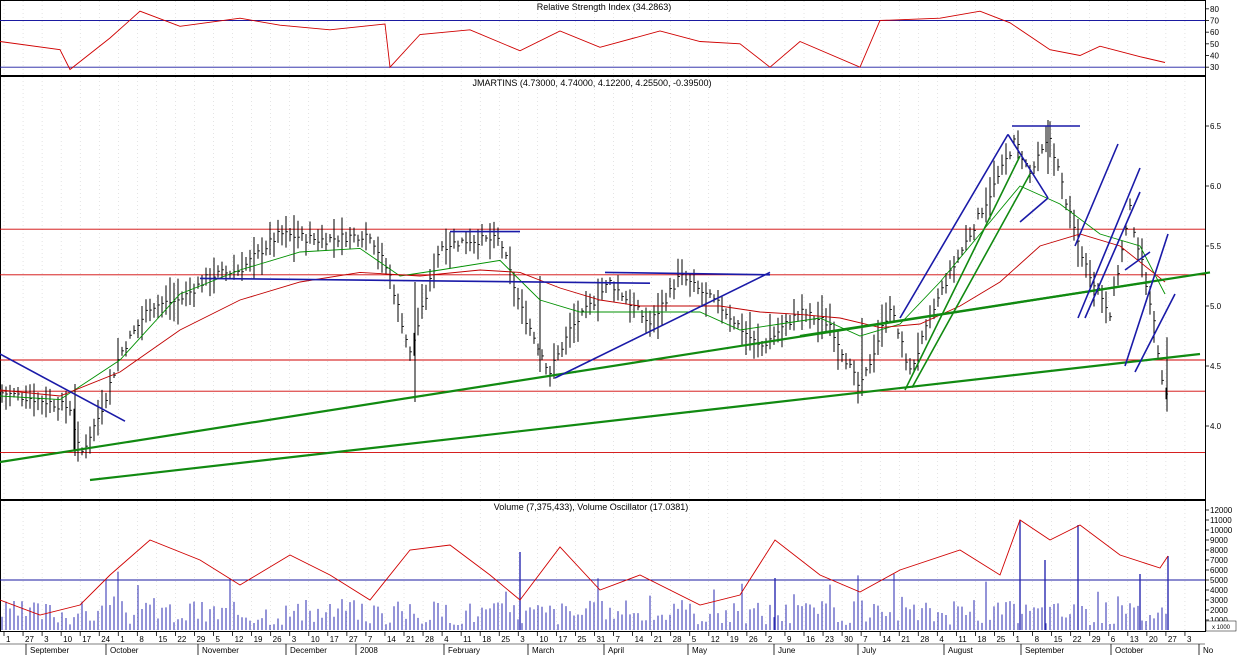 This screenshot has width=1250, height=655. I want to click on rsi-panel-title: Relative Strength Index (34.2863), so click(604, 7).